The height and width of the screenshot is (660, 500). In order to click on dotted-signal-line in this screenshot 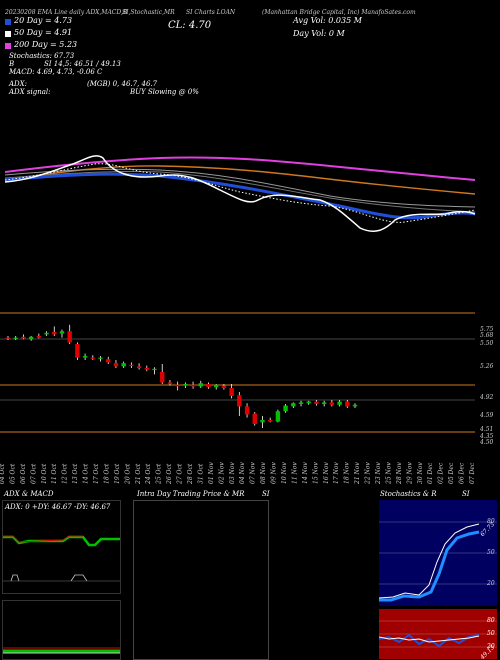, I will do `click(240, 193)`.